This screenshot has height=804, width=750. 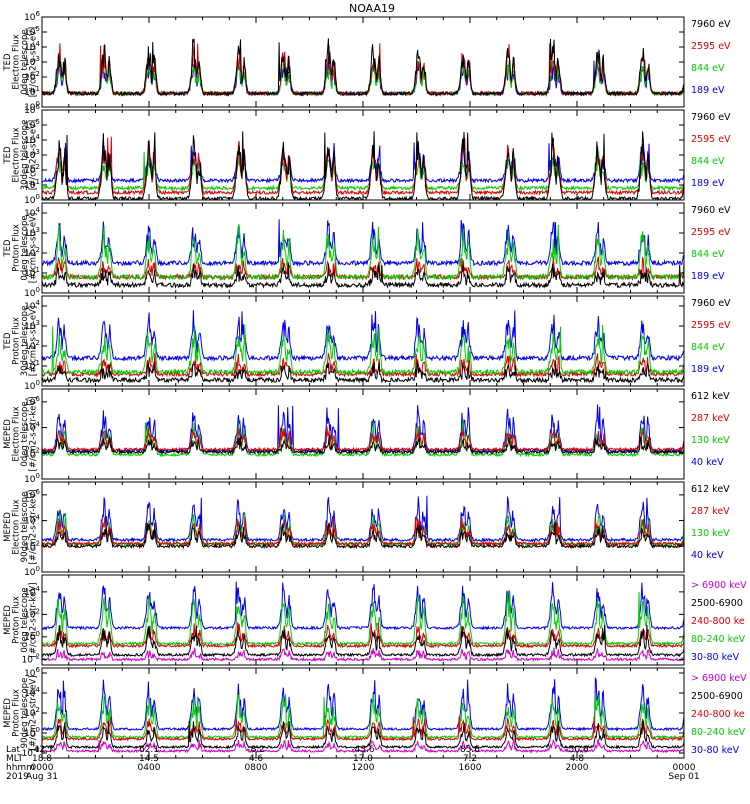 What do you see at coordinates (710, 489) in the screenshot?
I see `legend-entry: 612 keV` at bounding box center [710, 489].